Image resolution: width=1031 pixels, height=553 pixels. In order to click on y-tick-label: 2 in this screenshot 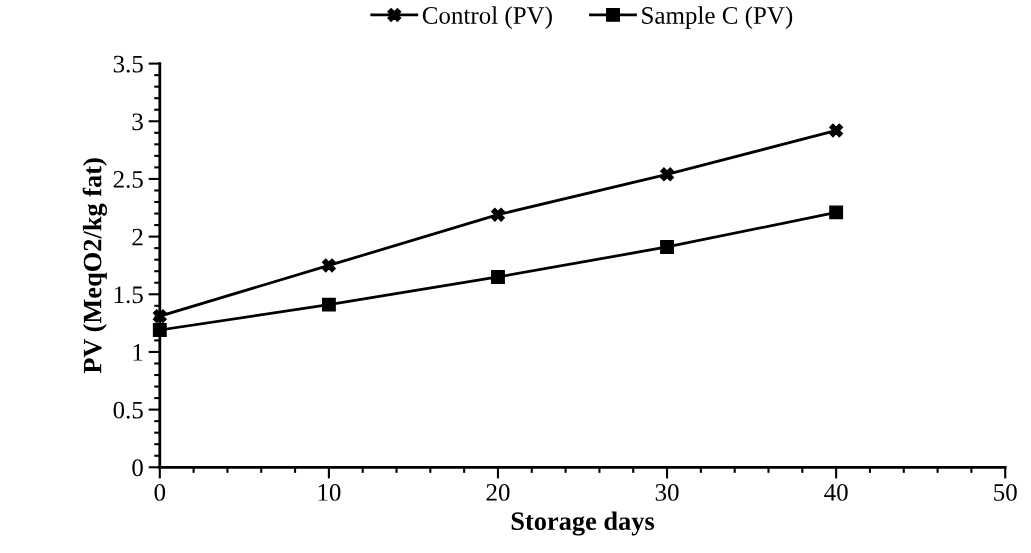, I will do `click(137, 237)`.